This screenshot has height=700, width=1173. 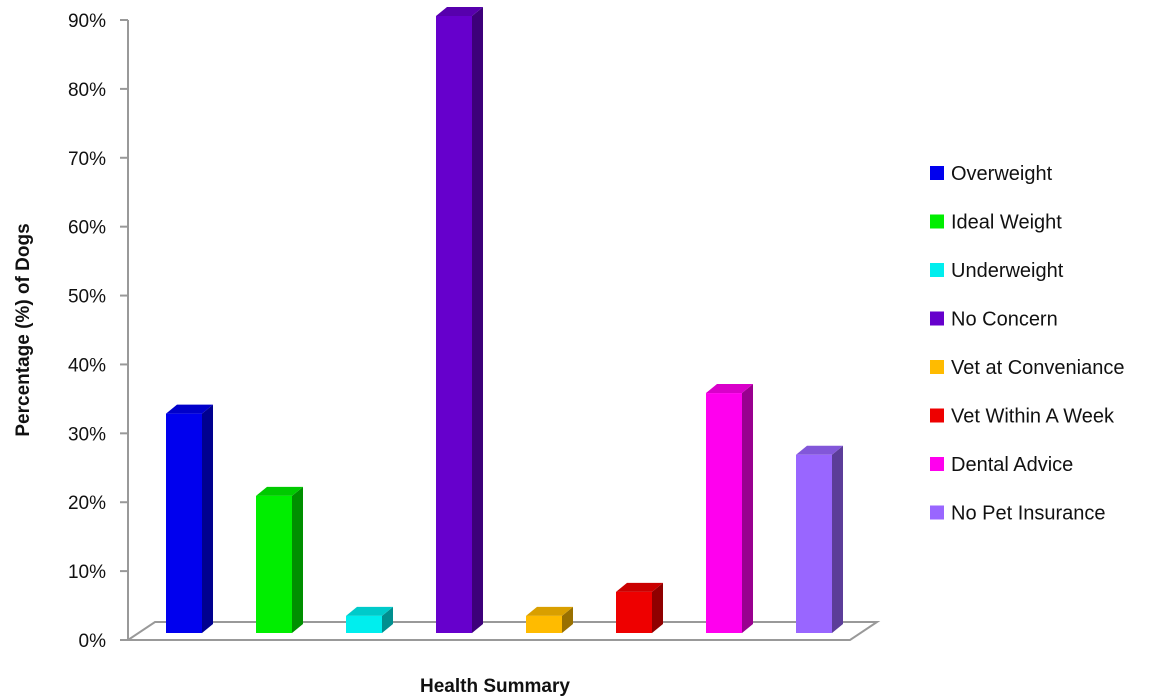 What do you see at coordinates (87, 21) in the screenshot?
I see `y-tick-label: 90%` at bounding box center [87, 21].